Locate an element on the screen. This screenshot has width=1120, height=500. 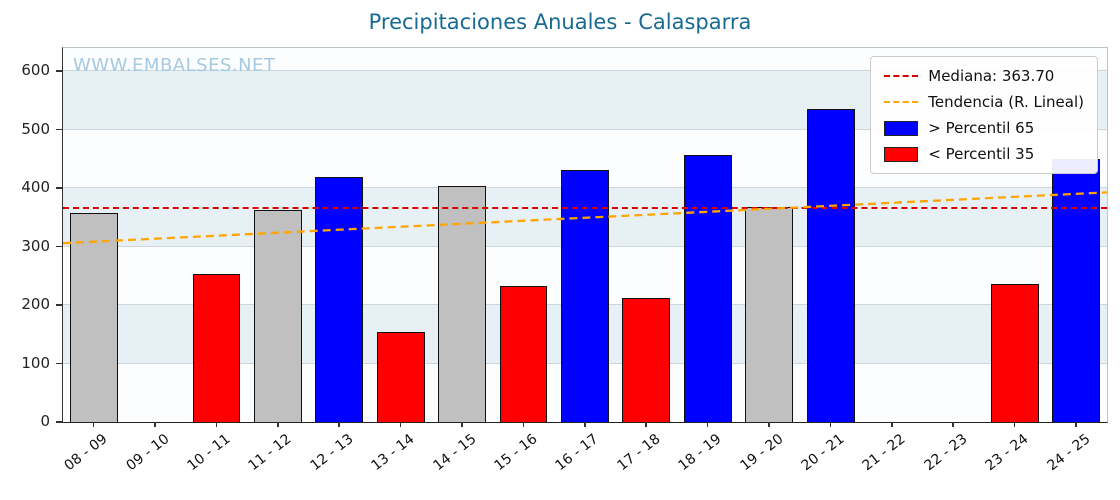
y-tick-label: 400 is located at coordinates (35, 187).